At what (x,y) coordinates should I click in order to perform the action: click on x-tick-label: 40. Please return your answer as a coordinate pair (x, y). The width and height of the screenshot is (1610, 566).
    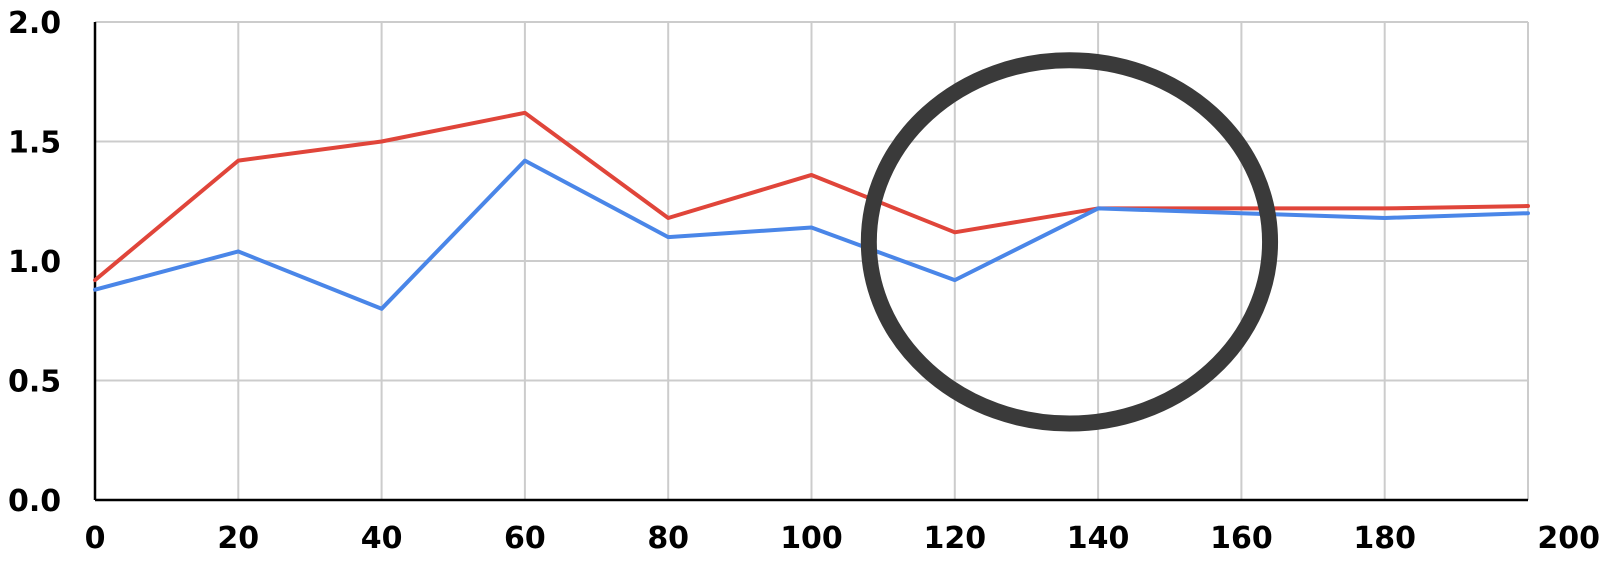
    Looking at the image, I should click on (382, 538).